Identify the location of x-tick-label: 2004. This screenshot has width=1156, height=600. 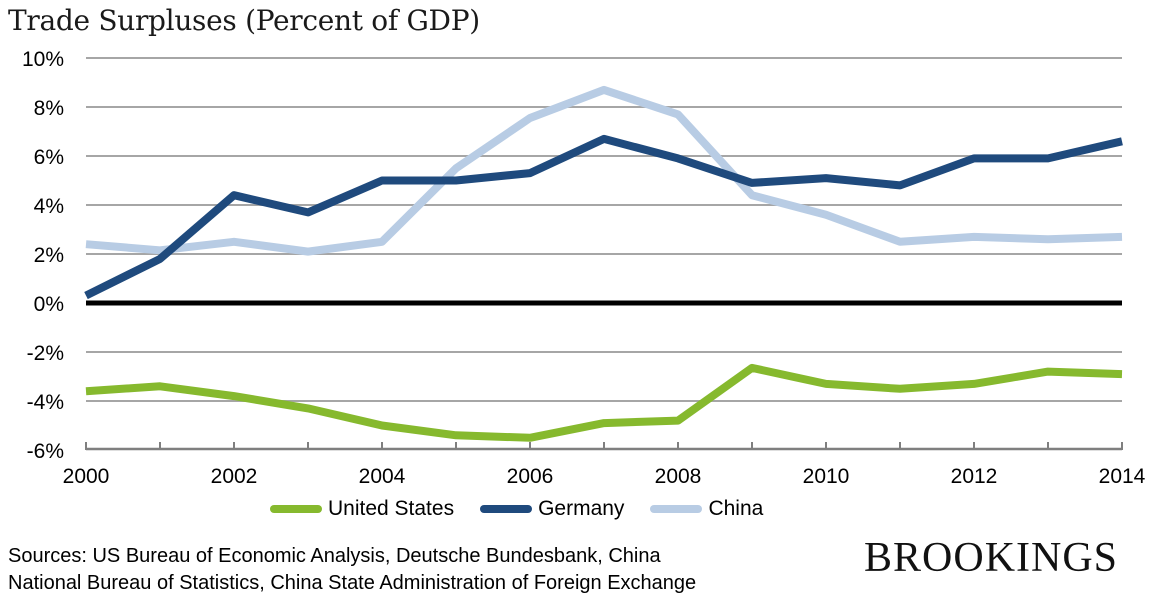
(382, 476).